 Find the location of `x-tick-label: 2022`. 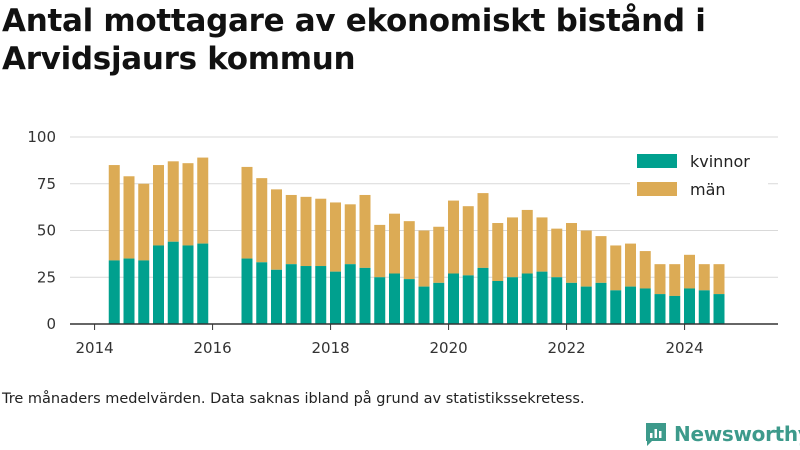

x-tick-label: 2022 is located at coordinates (566, 348).